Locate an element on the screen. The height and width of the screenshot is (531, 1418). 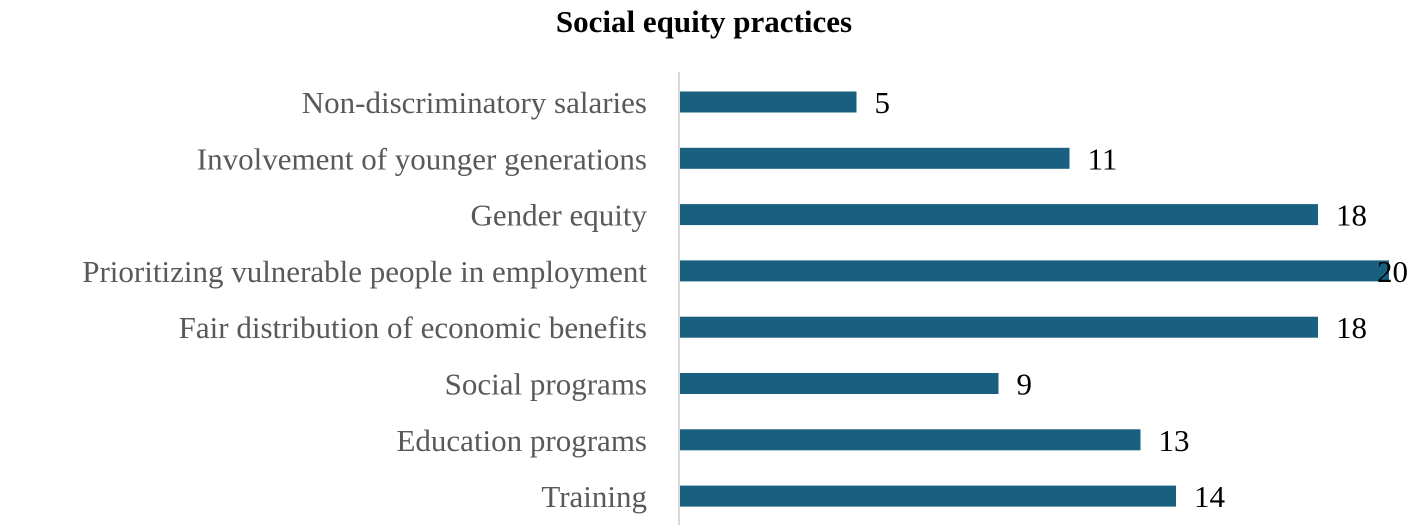
category-label: Social programs is located at coordinates (546, 384).